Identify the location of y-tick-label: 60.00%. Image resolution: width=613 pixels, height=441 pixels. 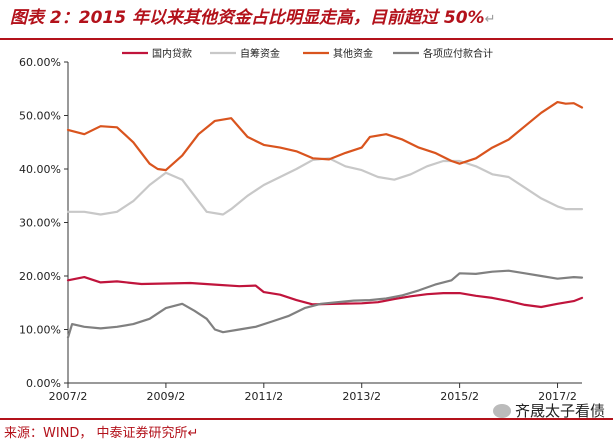
(40, 62).